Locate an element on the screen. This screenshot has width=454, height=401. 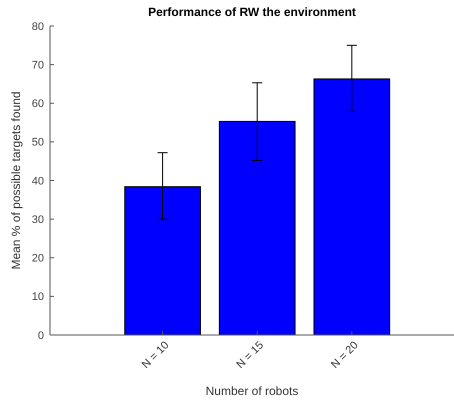
y-tick-label: 40 is located at coordinates (38, 181).